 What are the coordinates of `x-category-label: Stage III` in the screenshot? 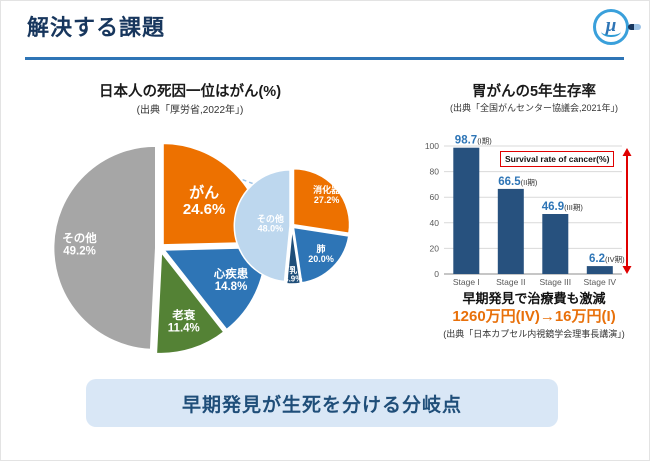 It's located at (555, 282).